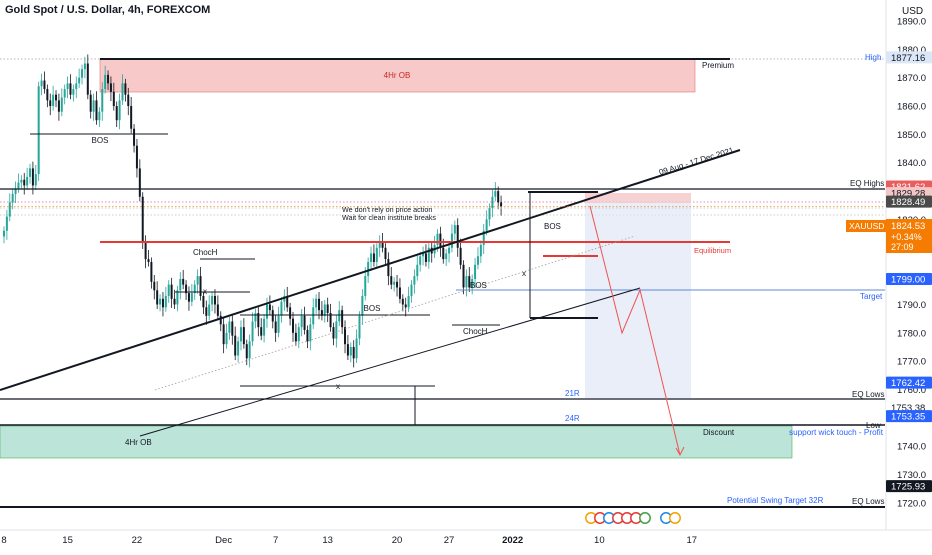 This screenshot has width=932, height=555. What do you see at coordinates (478, 285) in the screenshot?
I see `label-bos-right: BOS` at bounding box center [478, 285].